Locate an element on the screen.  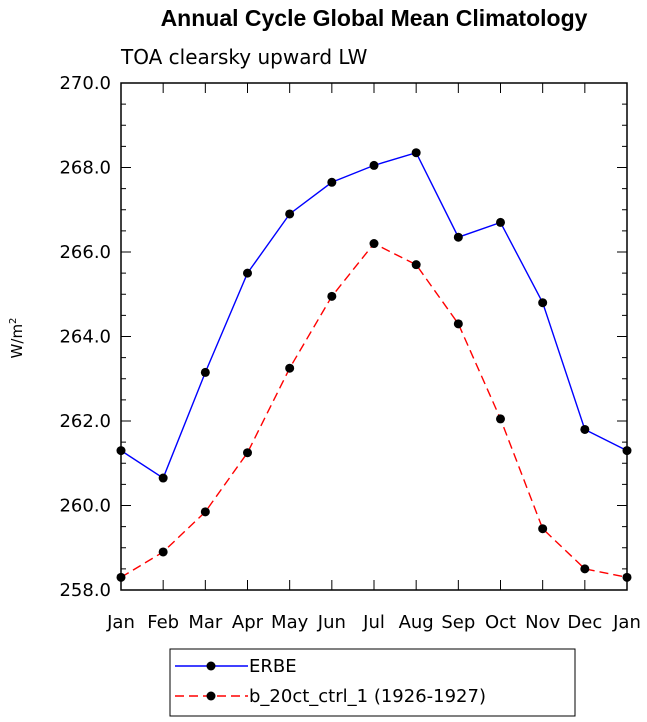
y-tick-label: 268.0 is located at coordinates (85, 168).